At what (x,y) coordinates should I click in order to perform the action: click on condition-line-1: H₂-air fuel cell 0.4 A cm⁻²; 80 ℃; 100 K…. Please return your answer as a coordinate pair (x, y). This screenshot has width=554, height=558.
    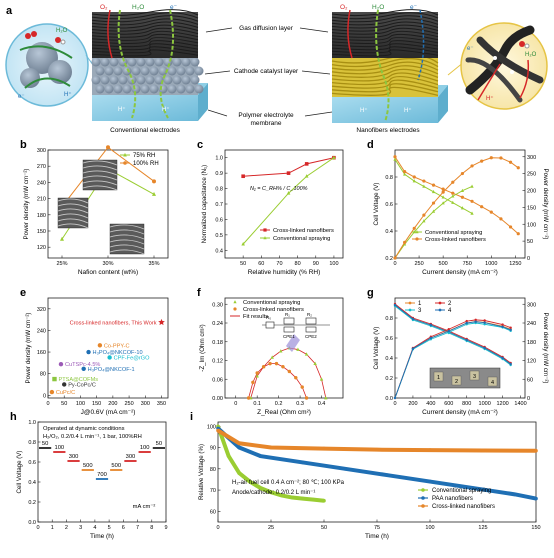
    Looking at the image, I should click on (288, 483).